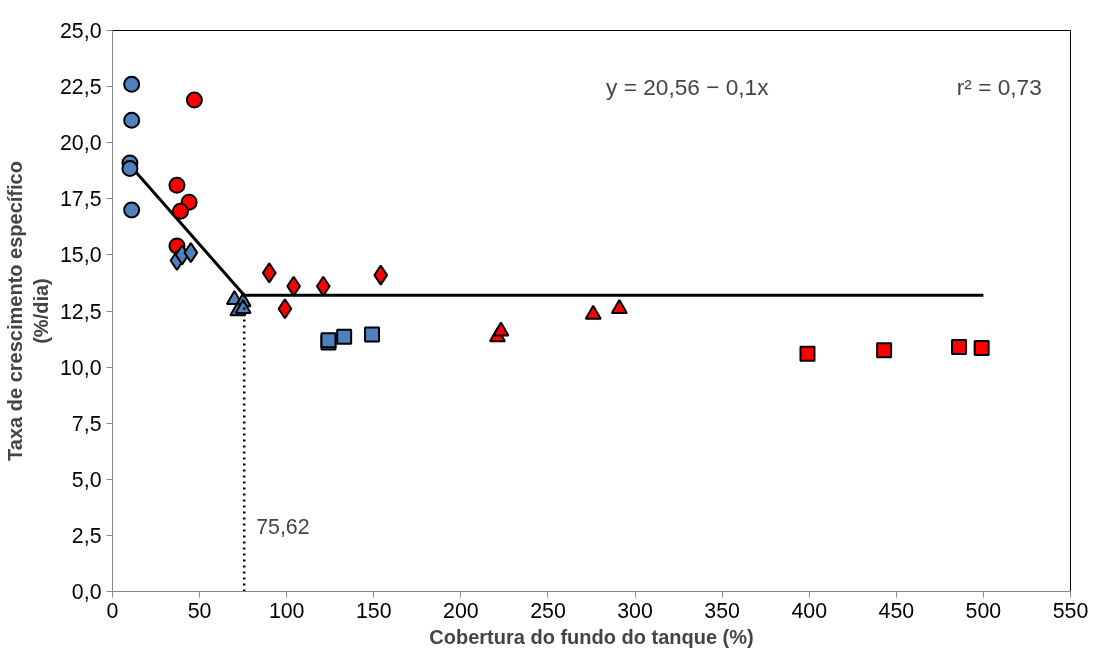 The width and height of the screenshot is (1108, 655). I want to click on annotation: y = 20,56 − 0,1x, so click(688, 86).